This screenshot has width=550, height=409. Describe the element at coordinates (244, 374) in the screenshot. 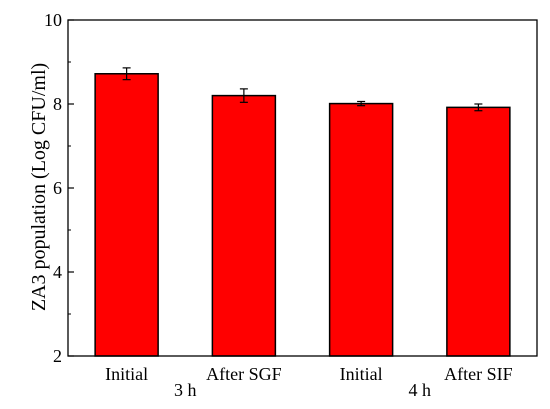

I see `x-category-label: After SGF` at that location.